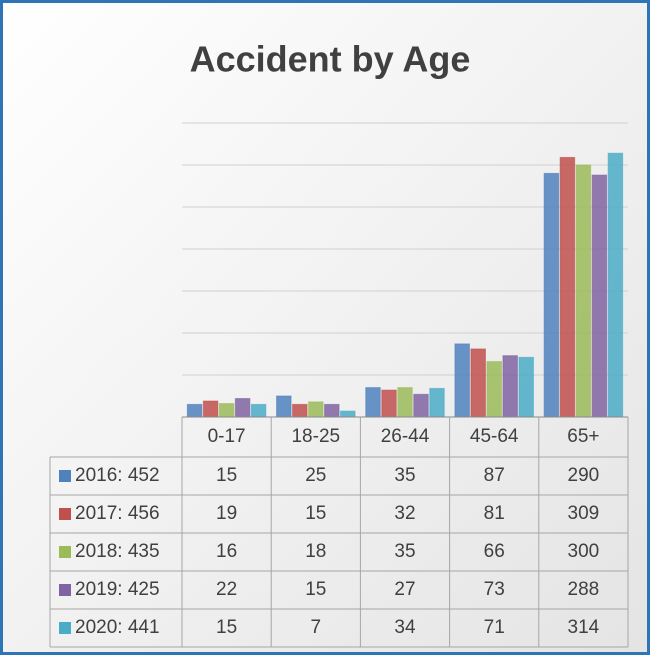 Image resolution: width=650 pixels, height=655 pixels. I want to click on table-value: 16, so click(226, 551).